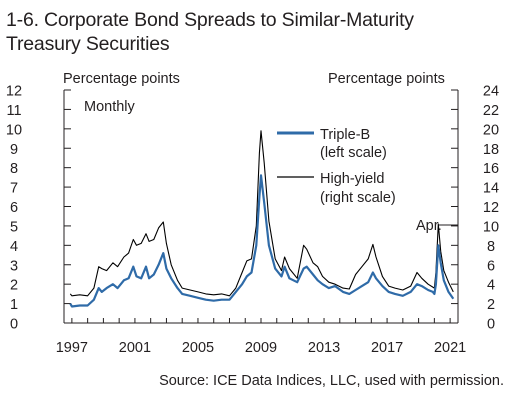 This screenshot has width=530, height=407. Describe the element at coordinates (353, 153) in the screenshot. I see `legend-note-left-scale: (left scale)` at that location.